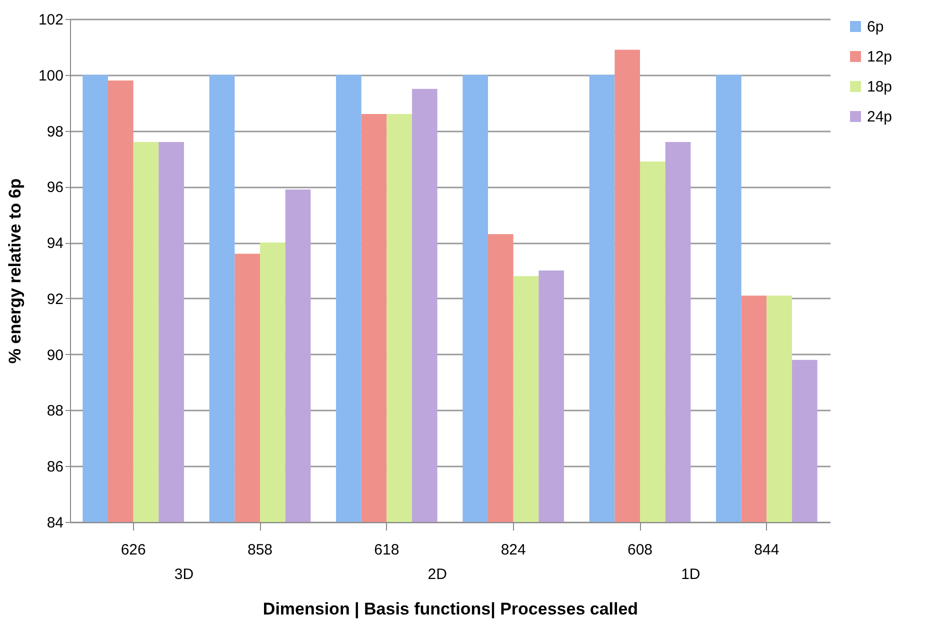 The width and height of the screenshot is (931, 627). What do you see at coordinates (55, 187) in the screenshot?
I see `y-tick-label: 96` at bounding box center [55, 187].